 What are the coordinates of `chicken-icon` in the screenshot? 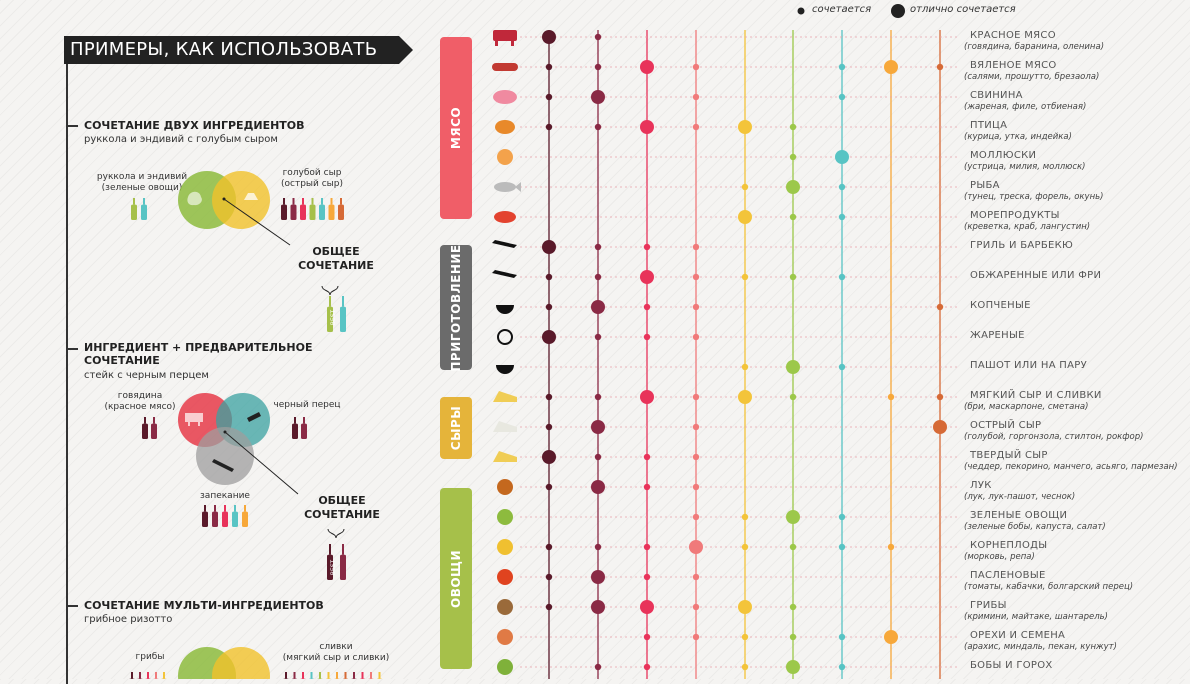 It's located at (505, 127).